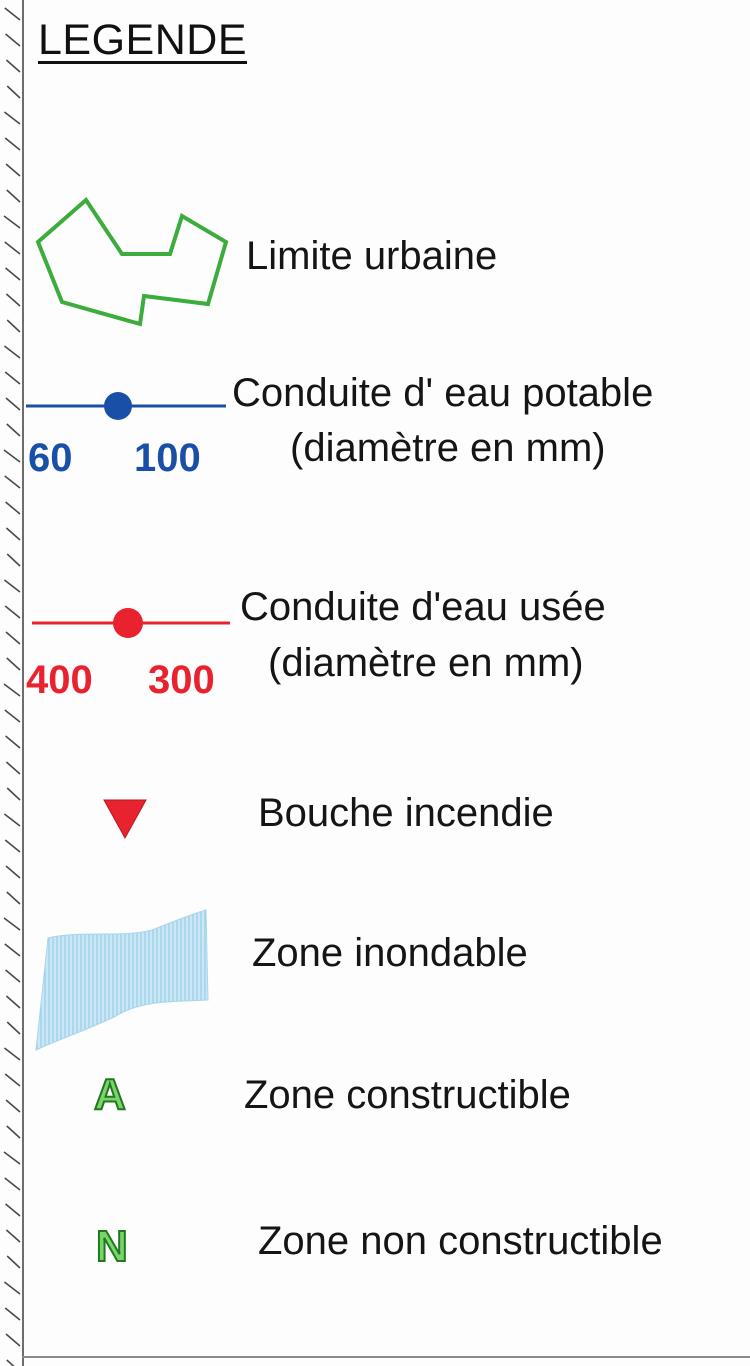 The height and width of the screenshot is (1366, 750). I want to click on wastewater-pipe-icon, so click(131, 623).